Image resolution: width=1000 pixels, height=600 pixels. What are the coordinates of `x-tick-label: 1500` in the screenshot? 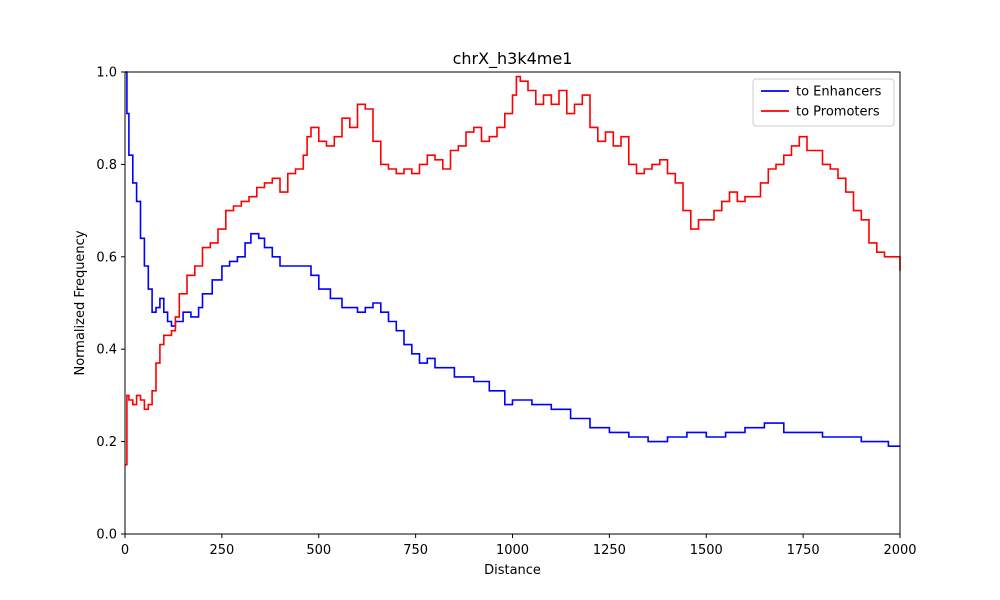 It's located at (706, 550).